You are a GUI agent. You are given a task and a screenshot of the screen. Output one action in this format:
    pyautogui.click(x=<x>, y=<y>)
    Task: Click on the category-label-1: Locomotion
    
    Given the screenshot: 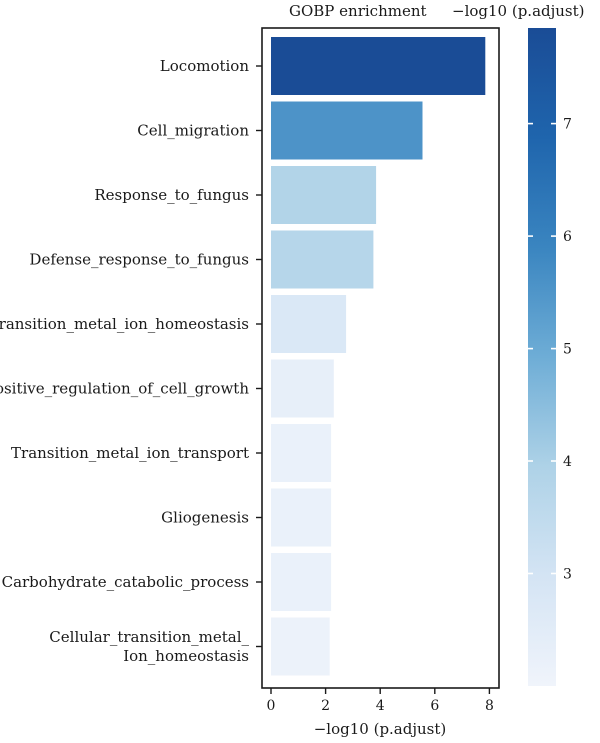 What is the action you would take?
    pyautogui.click(x=205, y=66)
    